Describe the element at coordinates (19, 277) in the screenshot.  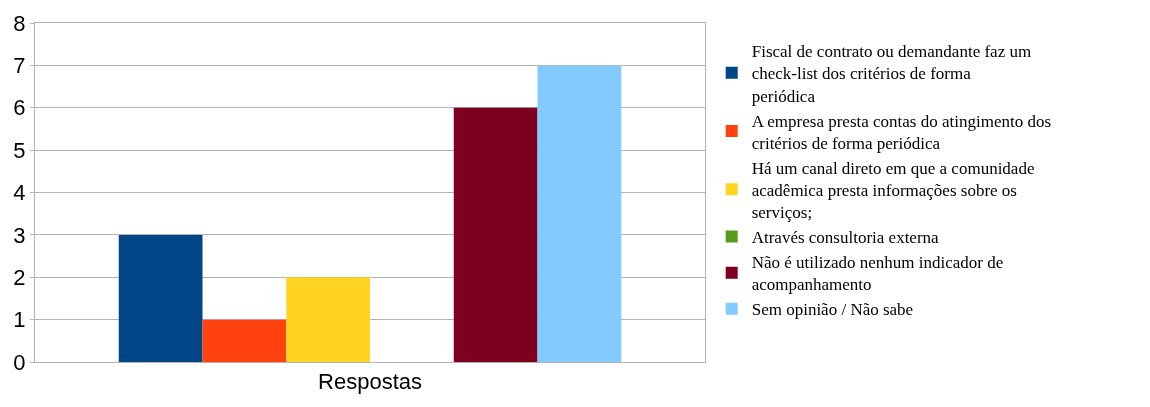
I see `y-tick-label: 2` at that location.